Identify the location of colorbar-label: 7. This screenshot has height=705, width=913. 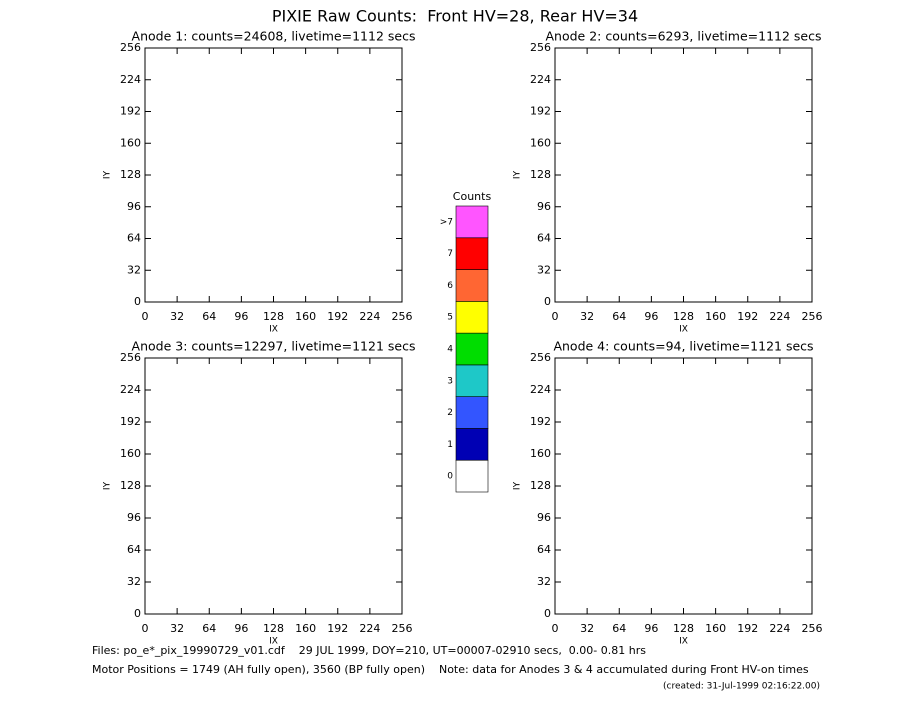
(450, 254).